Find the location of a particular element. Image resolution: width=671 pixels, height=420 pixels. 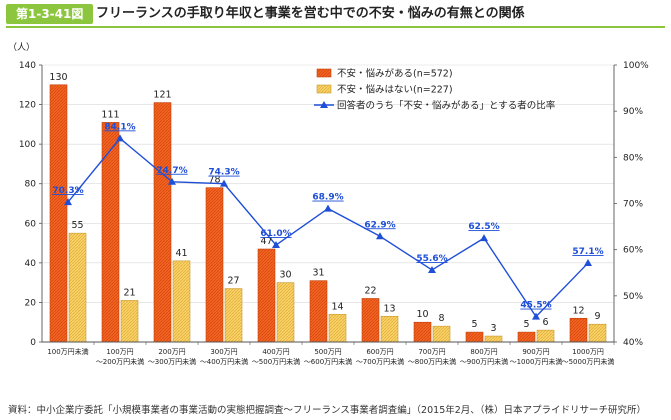

bar-not-worried-value-label: 9 is located at coordinates (597, 316).